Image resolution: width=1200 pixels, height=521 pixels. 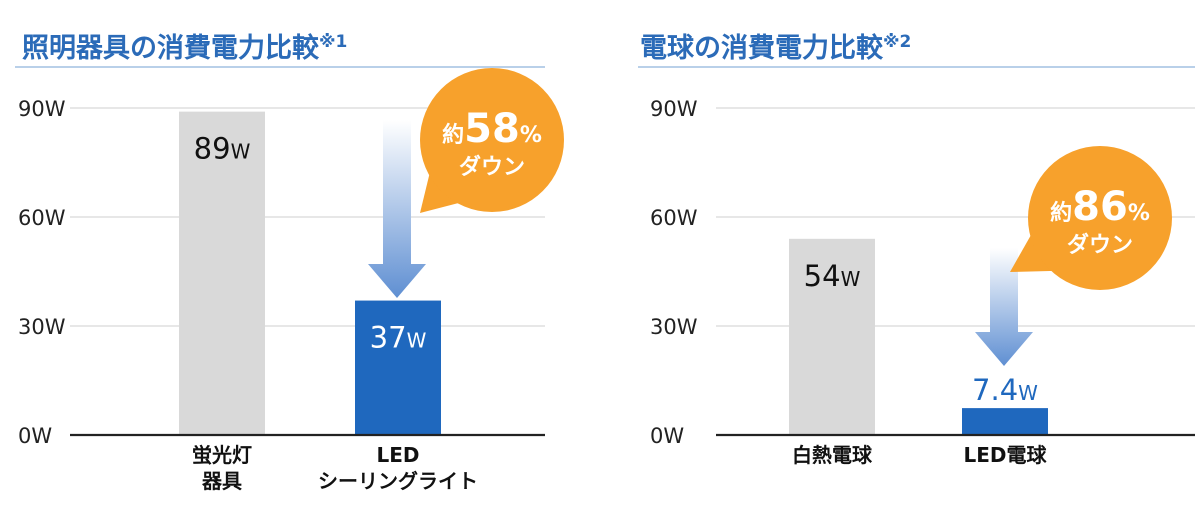 I want to click on category-label: LED シーリングライト, so click(x=398, y=468).